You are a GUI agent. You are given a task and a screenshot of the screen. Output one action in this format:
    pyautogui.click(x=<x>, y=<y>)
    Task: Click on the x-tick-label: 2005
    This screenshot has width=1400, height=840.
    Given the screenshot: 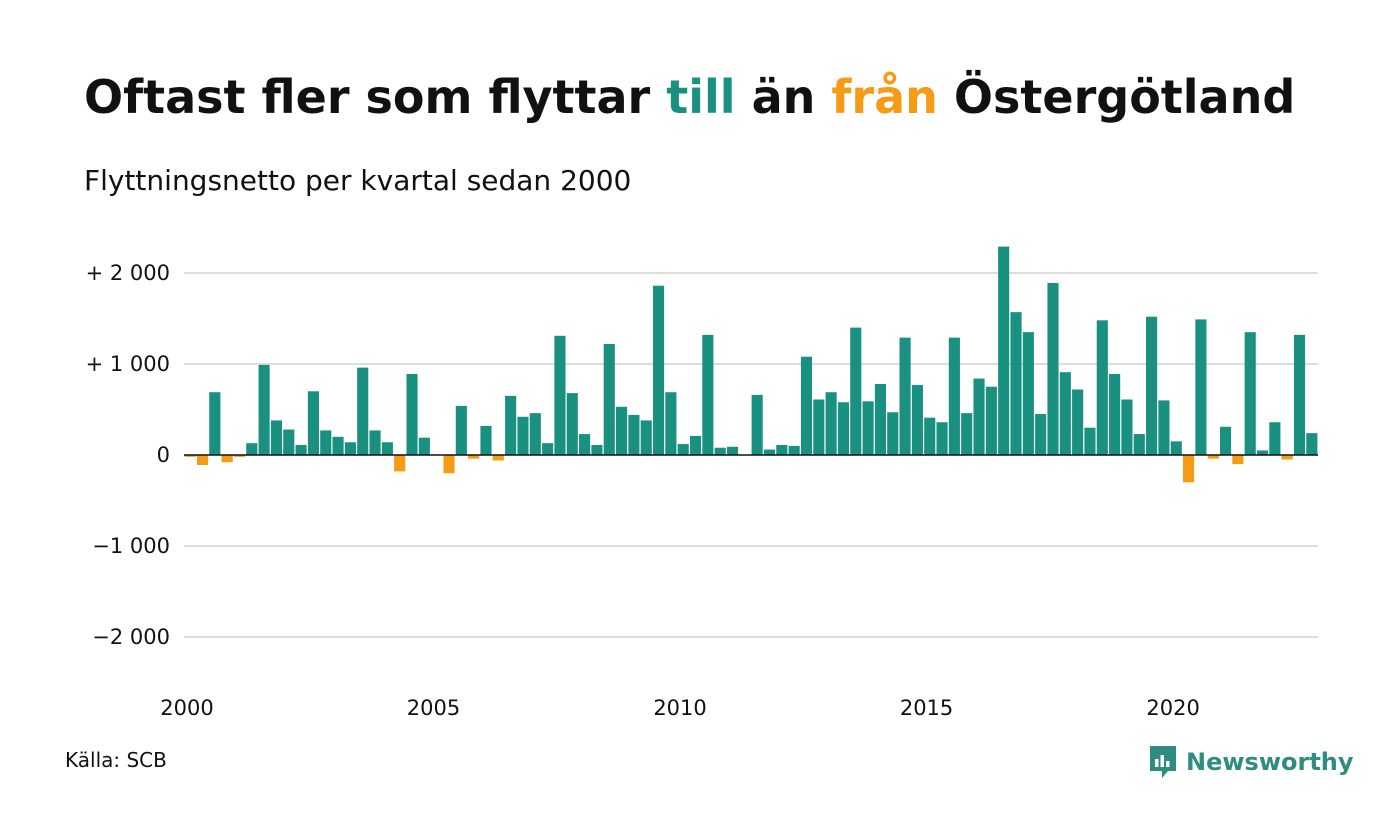 What is the action you would take?
    pyautogui.click(x=433, y=708)
    